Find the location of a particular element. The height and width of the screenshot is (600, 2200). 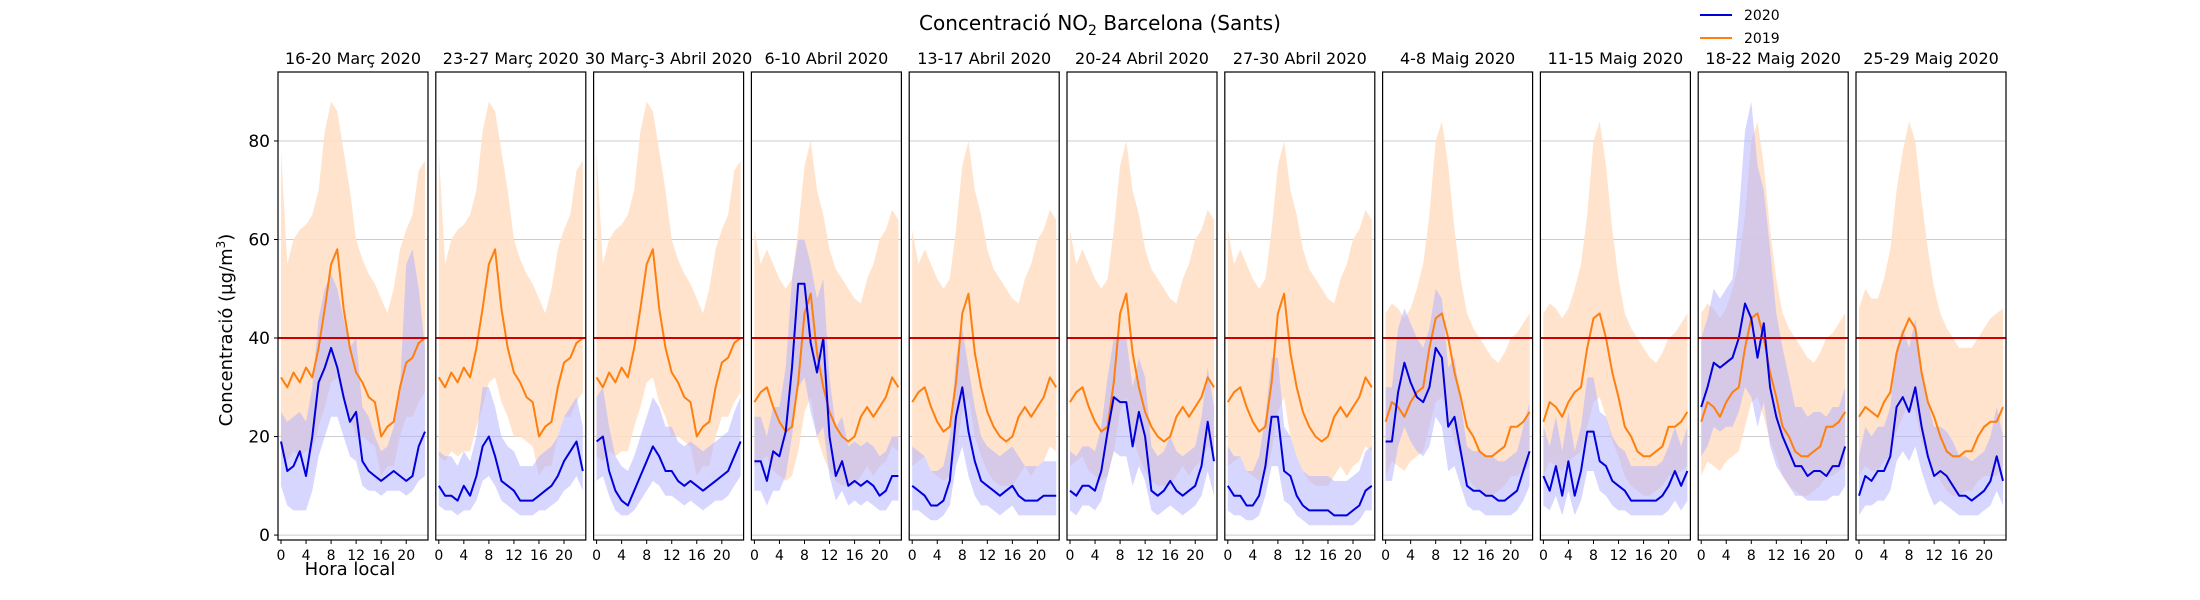

panel-title: 4-8 Maig 2020 is located at coordinates (1457, 58).